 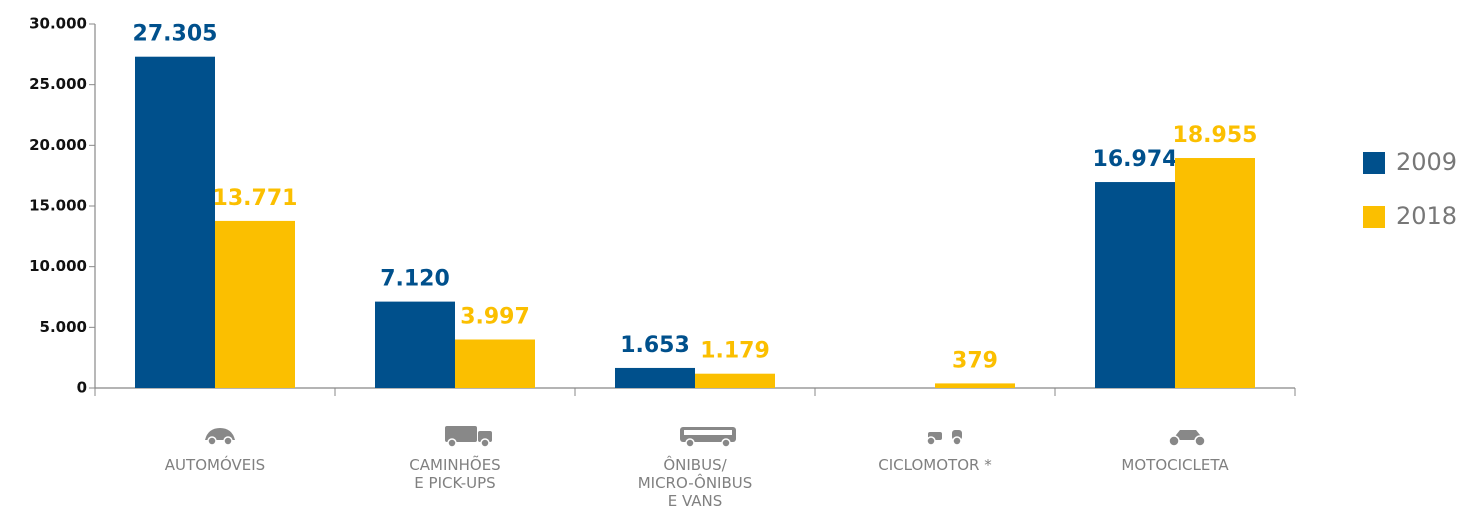 What do you see at coordinates (58, 145) in the screenshot?
I see `y-tick-label: 20.000` at bounding box center [58, 145].